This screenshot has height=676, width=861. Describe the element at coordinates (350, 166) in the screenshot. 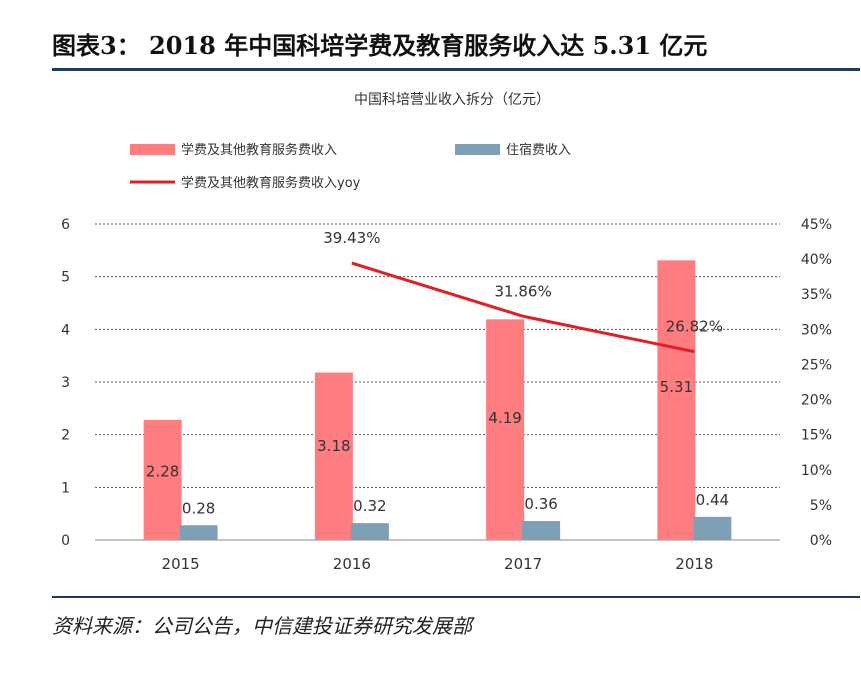

I see `legend: 学费及其他教育服务费收入 住宿费收入 学费及其他教育服务费收入yoy` at that location.